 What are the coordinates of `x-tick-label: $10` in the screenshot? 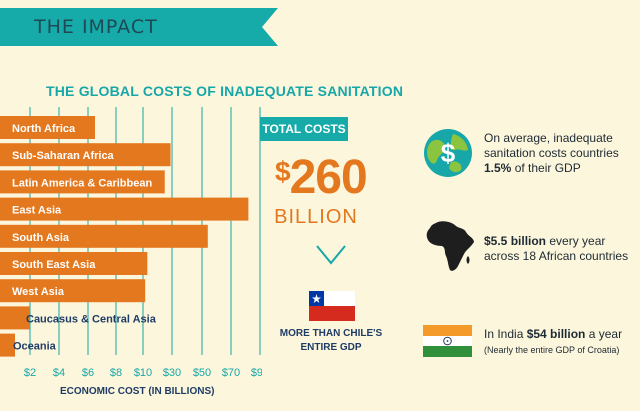 It's located at (143, 373).